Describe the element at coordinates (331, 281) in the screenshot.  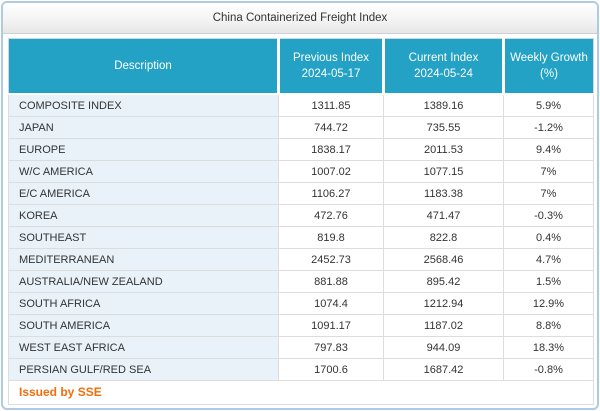
I see `row-value: 881.88` at that location.